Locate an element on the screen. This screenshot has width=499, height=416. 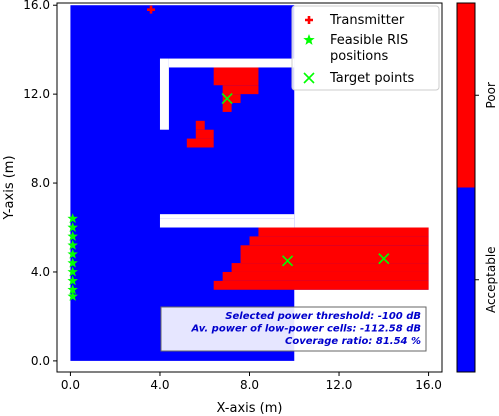
x-tick-label: 4.0 is located at coordinates (159, 385).